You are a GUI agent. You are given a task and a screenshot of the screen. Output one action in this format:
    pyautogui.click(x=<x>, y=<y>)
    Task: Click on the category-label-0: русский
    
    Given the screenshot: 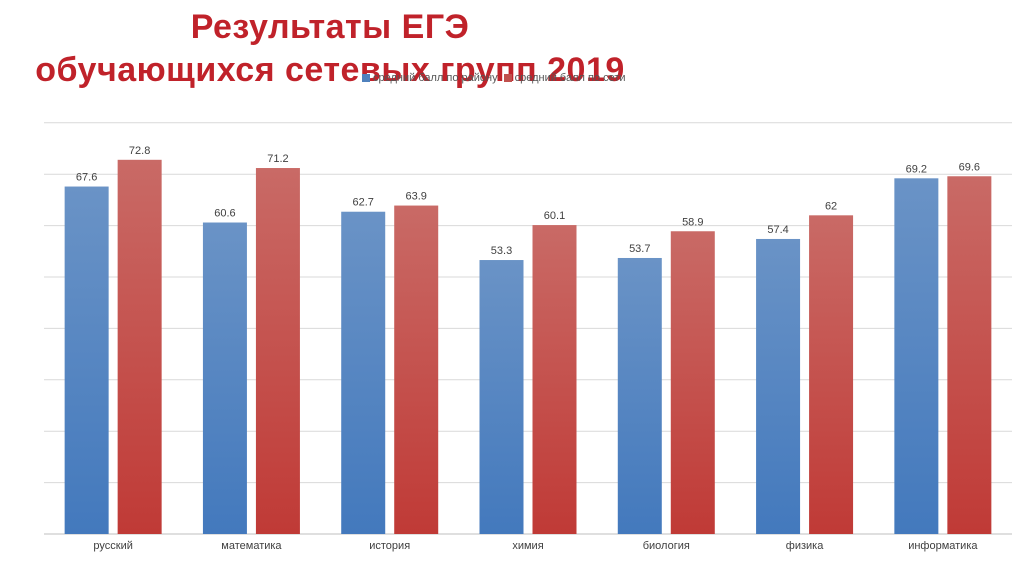 What is the action you would take?
    pyautogui.click(x=112, y=546)
    